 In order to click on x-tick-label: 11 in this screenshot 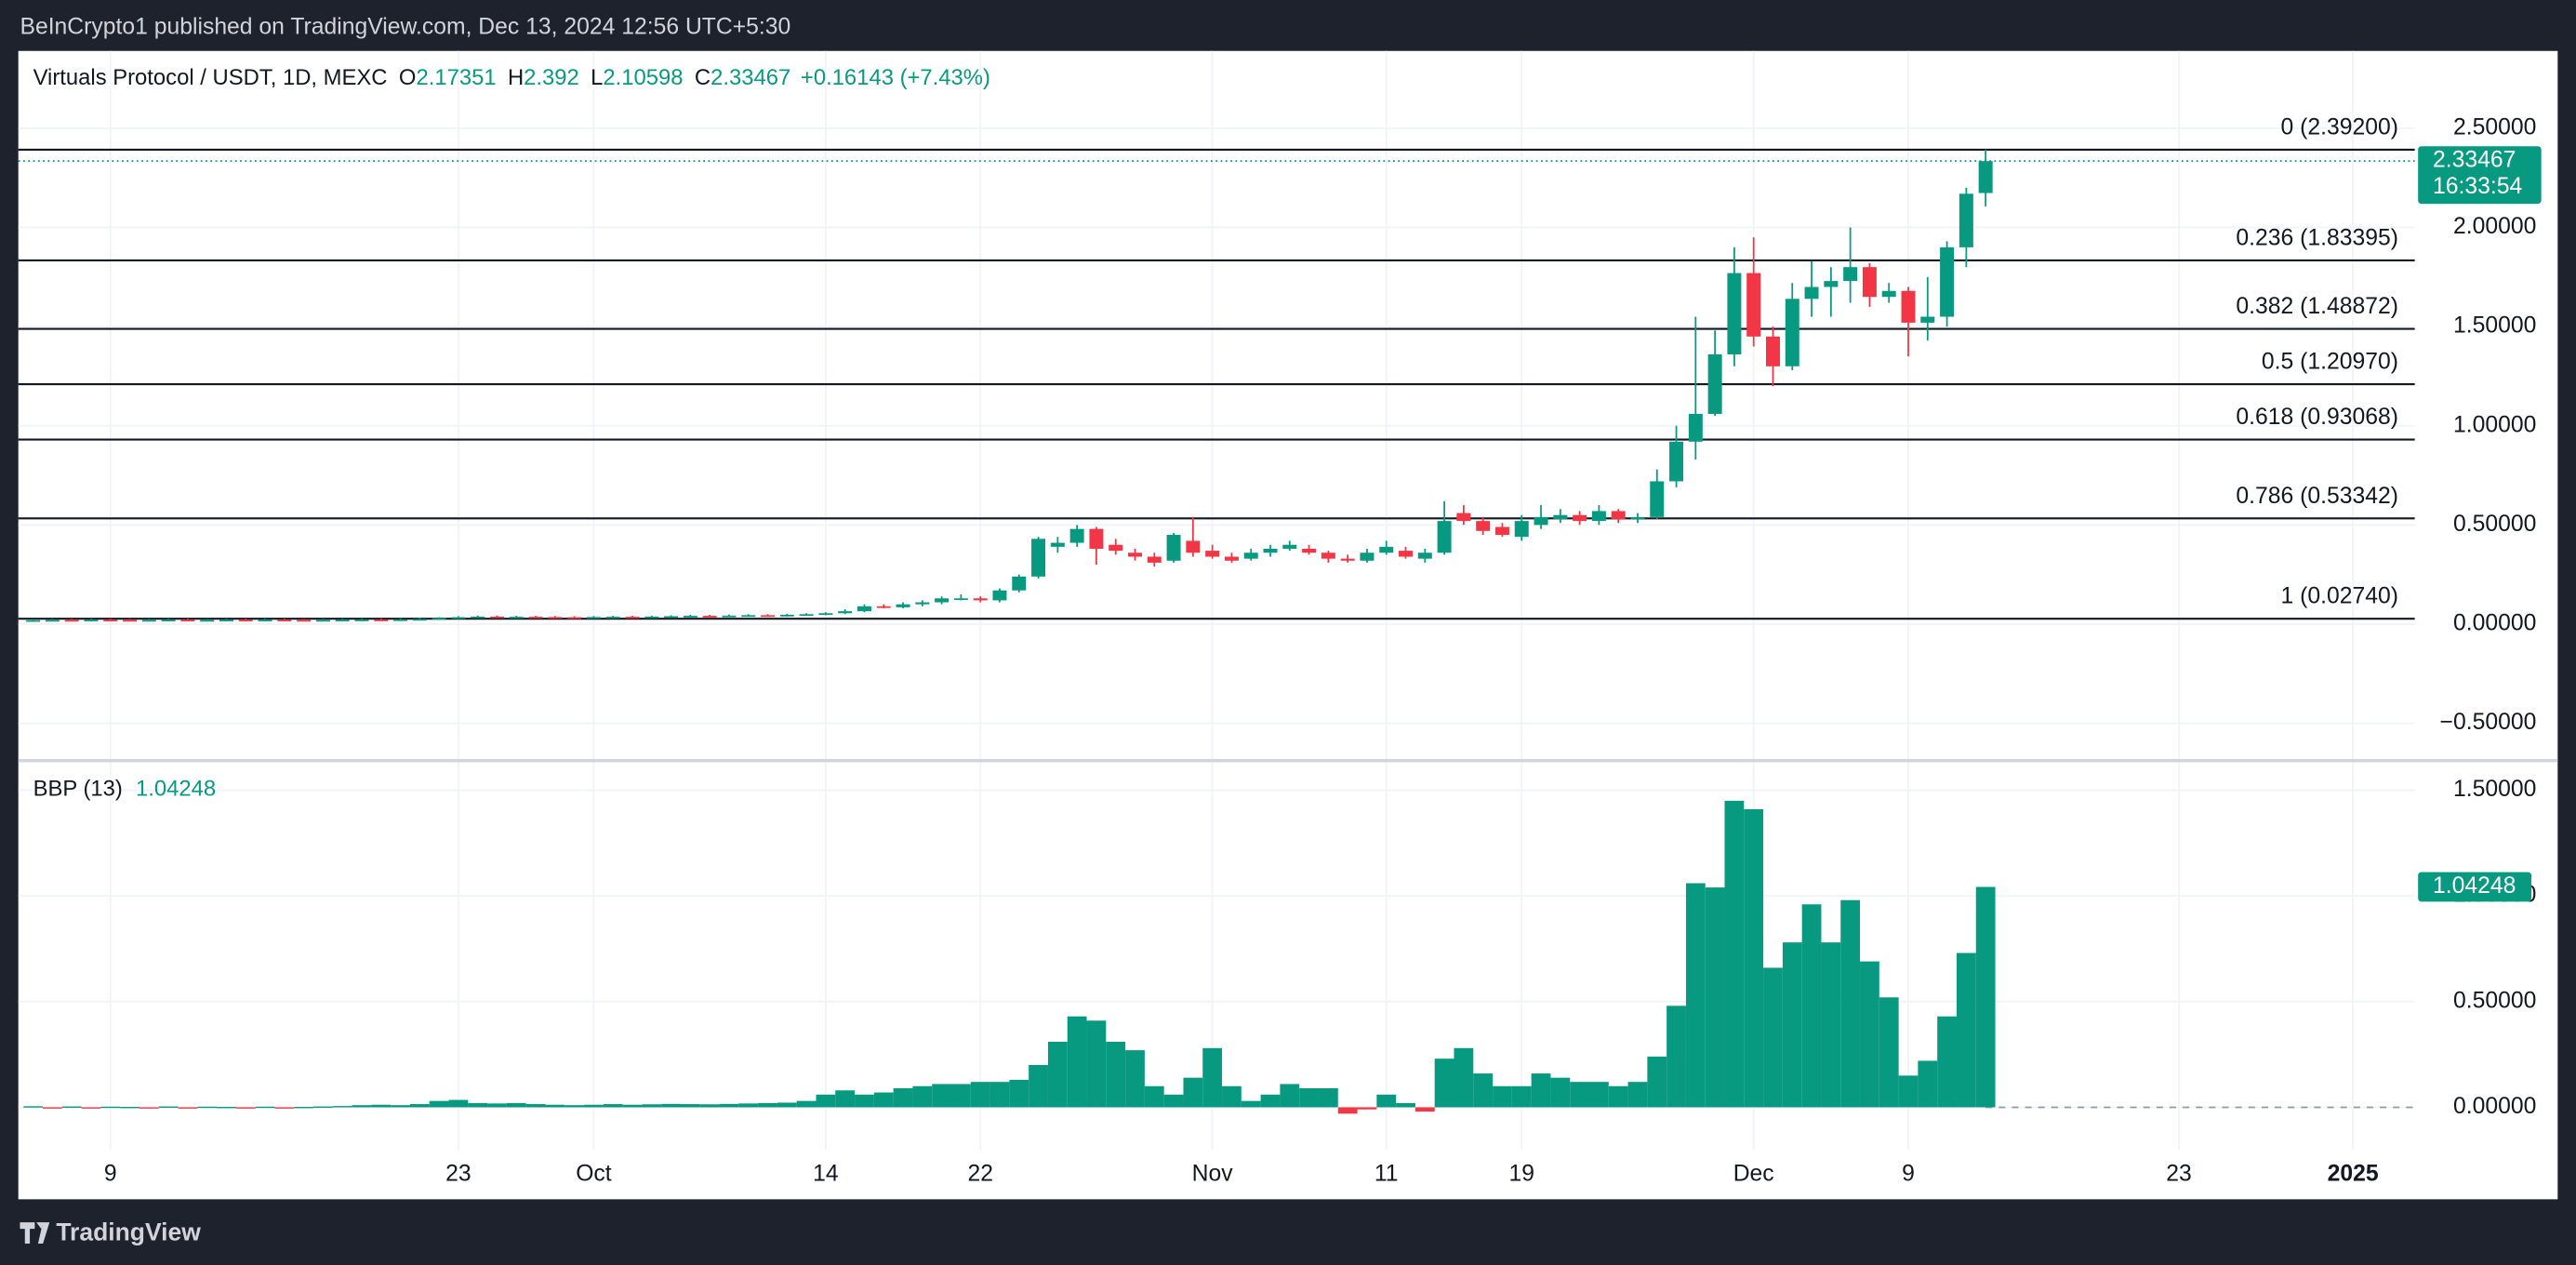, I will do `click(1386, 1173)`.